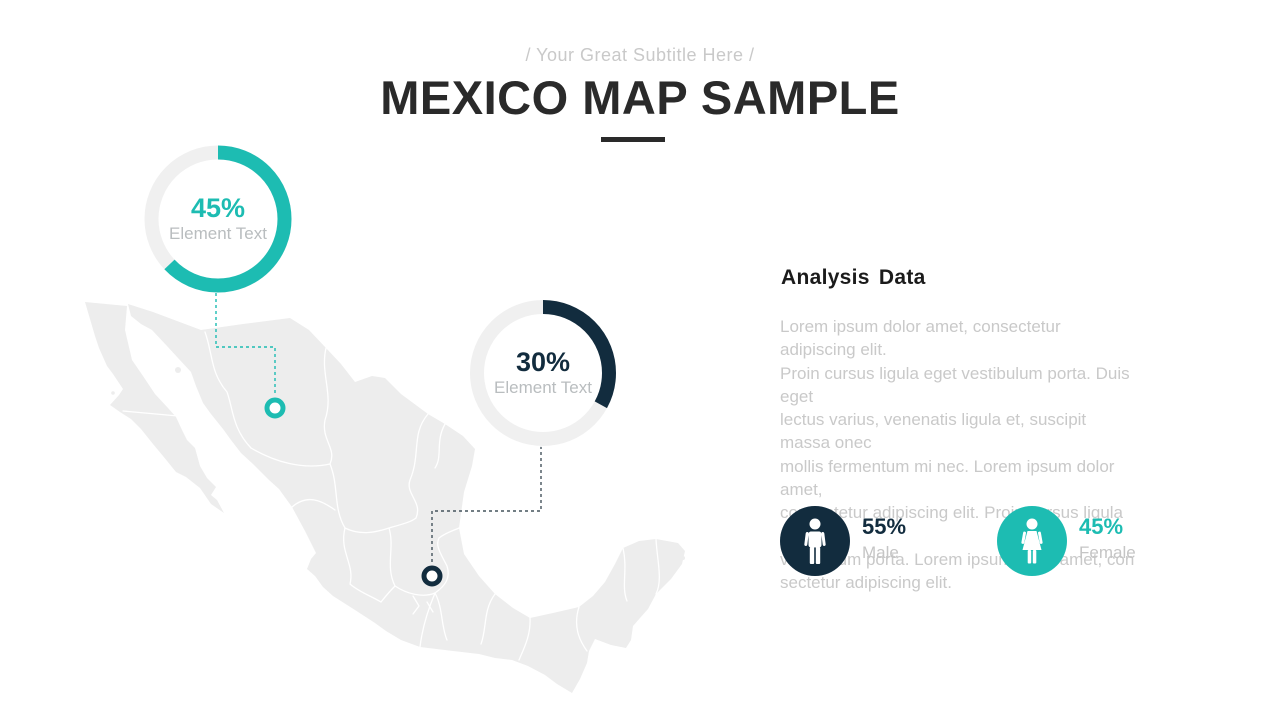 The image size is (1280, 720). I want to click on female-stat-badge, so click(1032, 541).